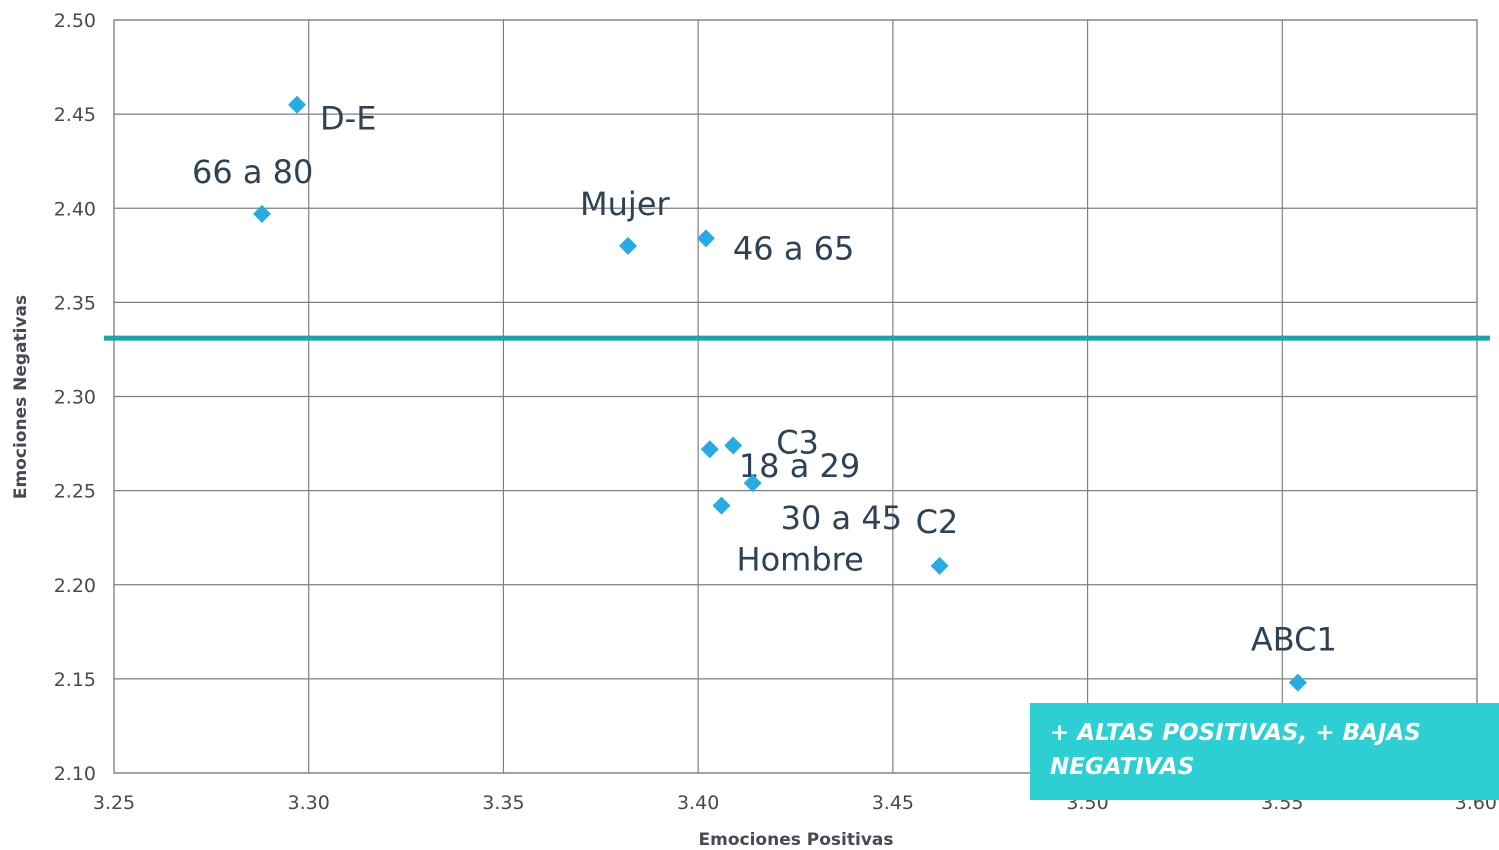  I want to click on x-tick-label: 3.45, so click(893, 803).